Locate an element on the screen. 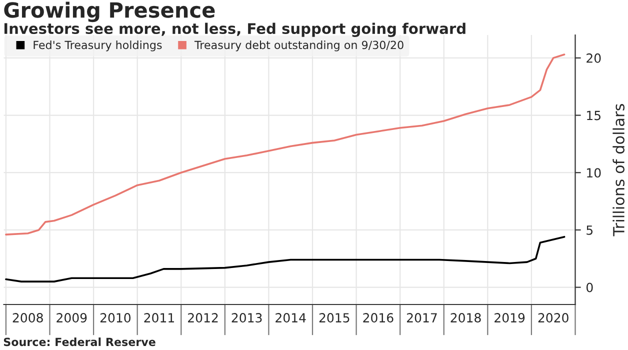  x-tick-label: 2016 is located at coordinates (378, 318).